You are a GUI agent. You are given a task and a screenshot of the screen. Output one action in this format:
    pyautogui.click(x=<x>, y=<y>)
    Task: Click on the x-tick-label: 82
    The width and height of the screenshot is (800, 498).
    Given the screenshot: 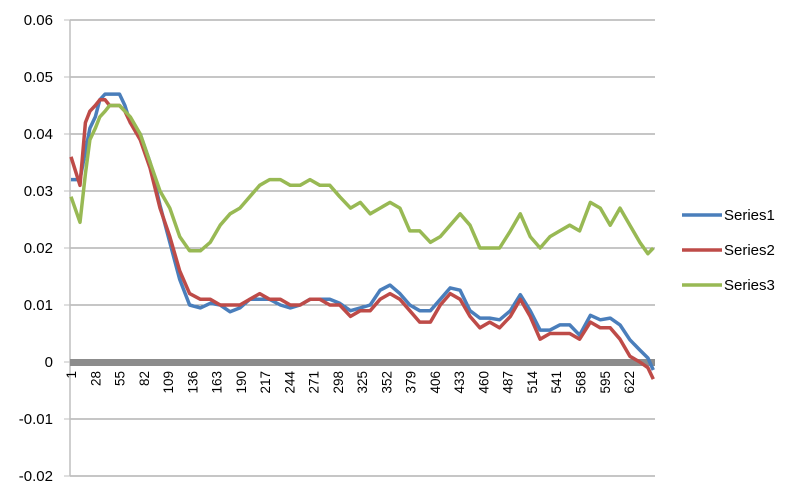 What is the action you would take?
    pyautogui.click(x=144, y=378)
    